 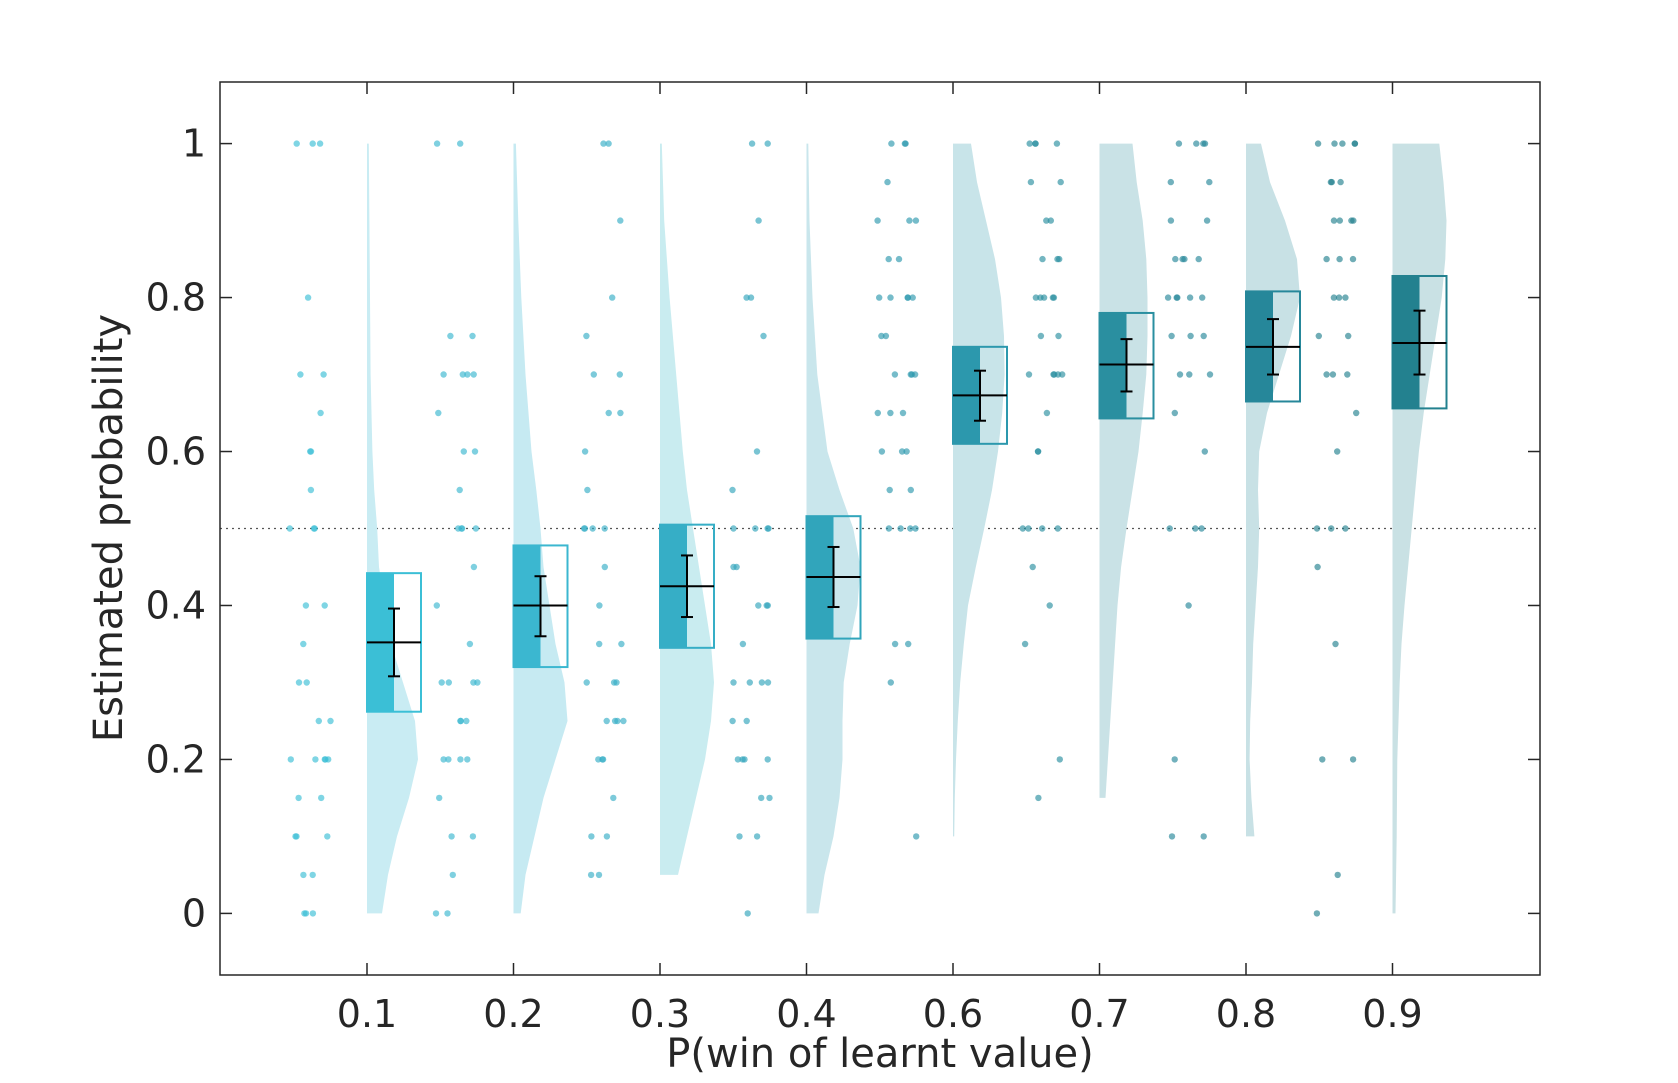 I want to click on x-tick-label: 0.2, so click(x=513, y=1014).